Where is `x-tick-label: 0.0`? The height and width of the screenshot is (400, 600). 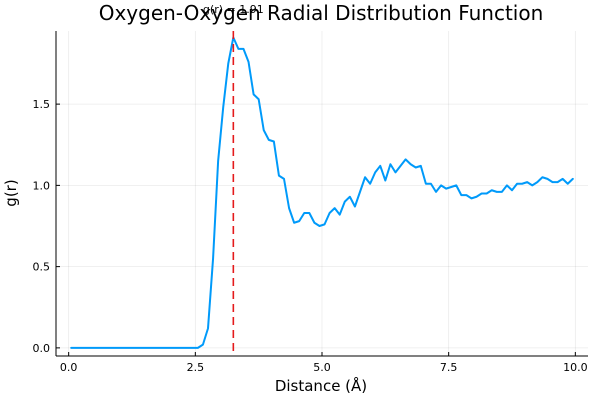
x-tick-label: 0.0 is located at coordinates (69, 367).